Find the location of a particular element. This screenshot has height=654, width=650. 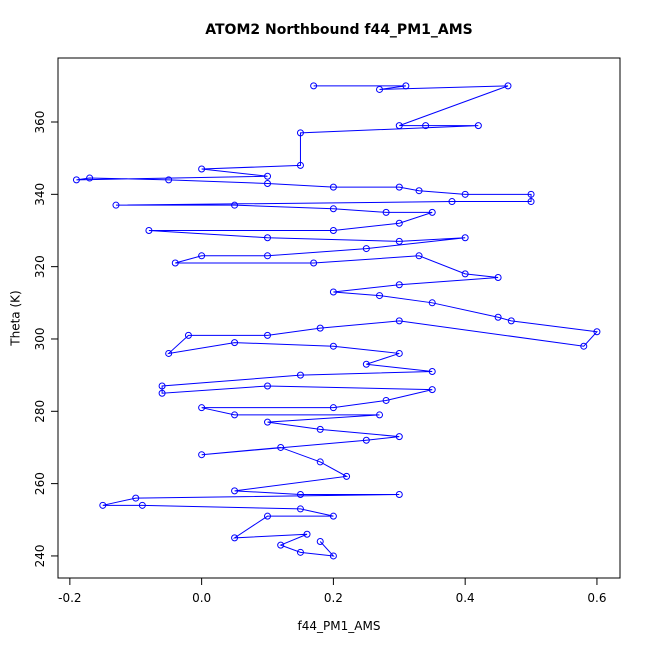

x-tick-label: 0.4 is located at coordinates (465, 598).